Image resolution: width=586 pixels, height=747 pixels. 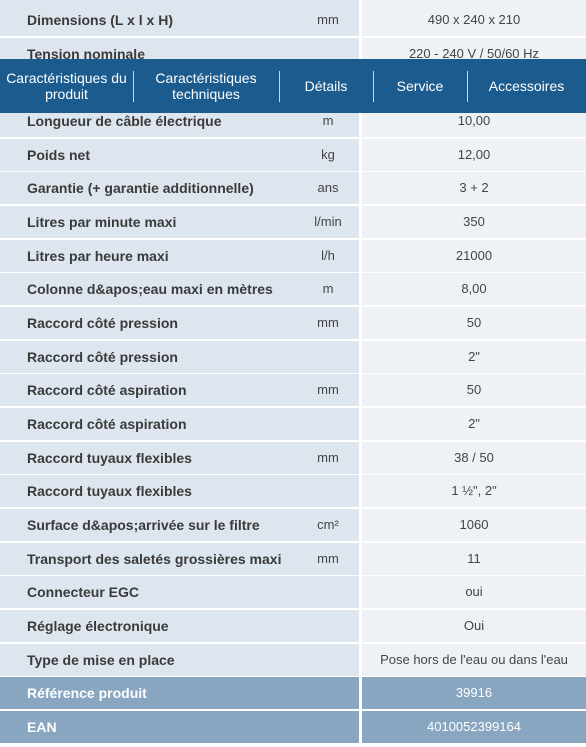 I want to click on spec-value: oui, so click(x=474, y=592).